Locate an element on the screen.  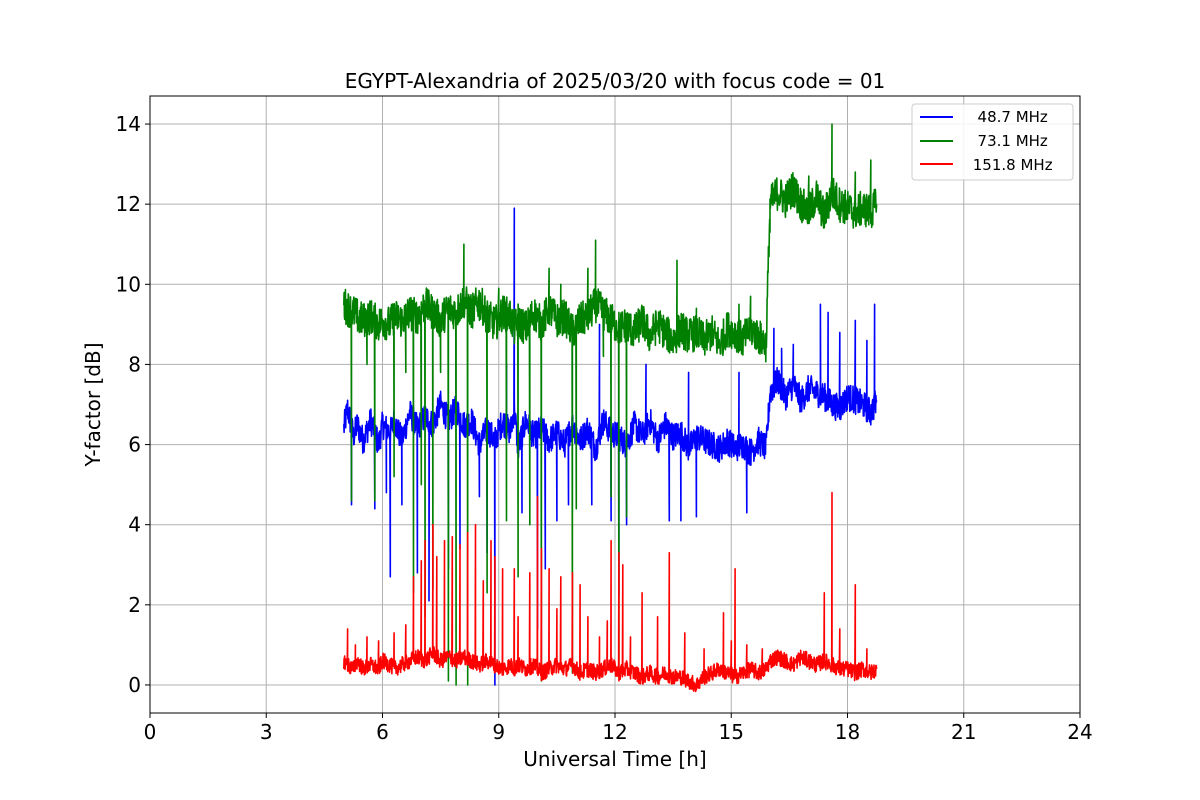
y-tick-label: 6 is located at coordinates (134, 445).